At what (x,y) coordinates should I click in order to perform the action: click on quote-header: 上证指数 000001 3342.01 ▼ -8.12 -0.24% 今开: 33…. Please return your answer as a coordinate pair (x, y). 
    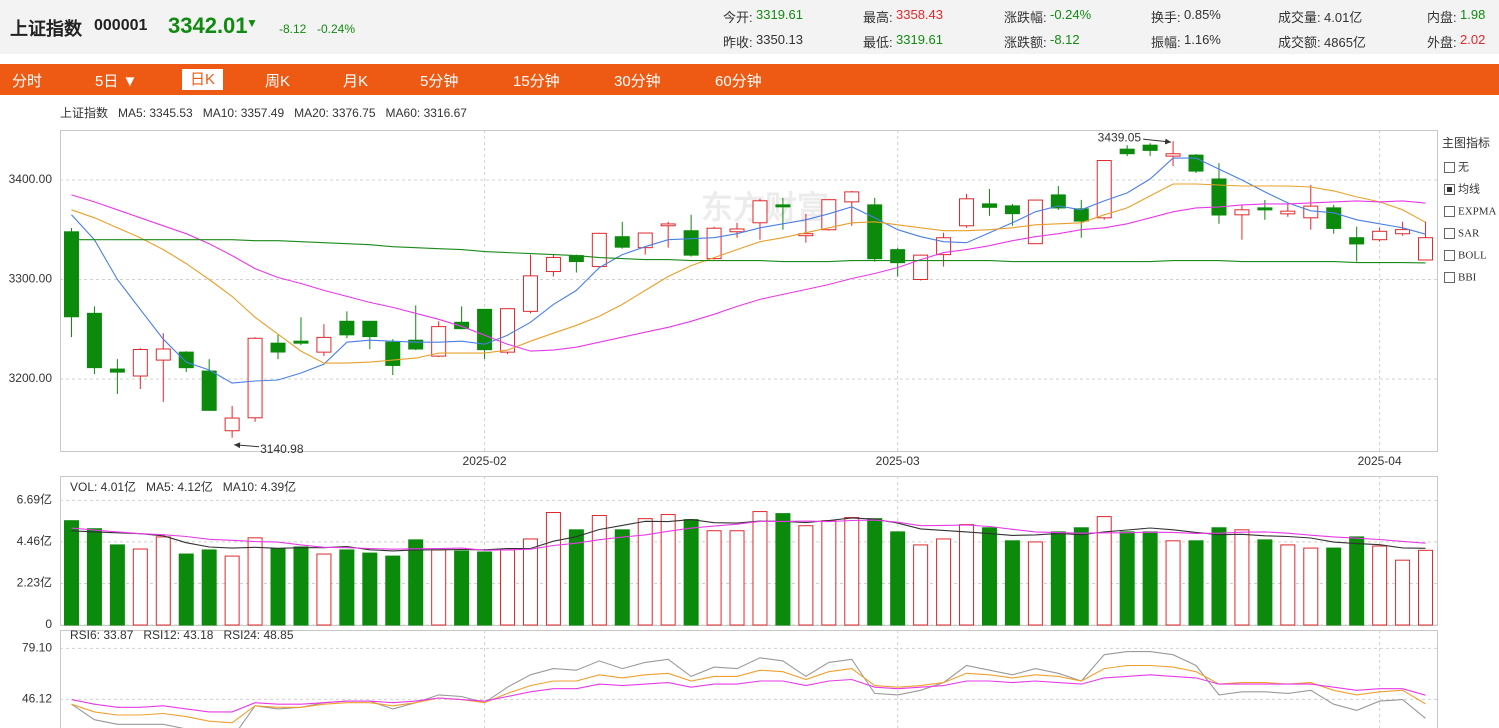
    Looking at the image, I should click on (749, 27).